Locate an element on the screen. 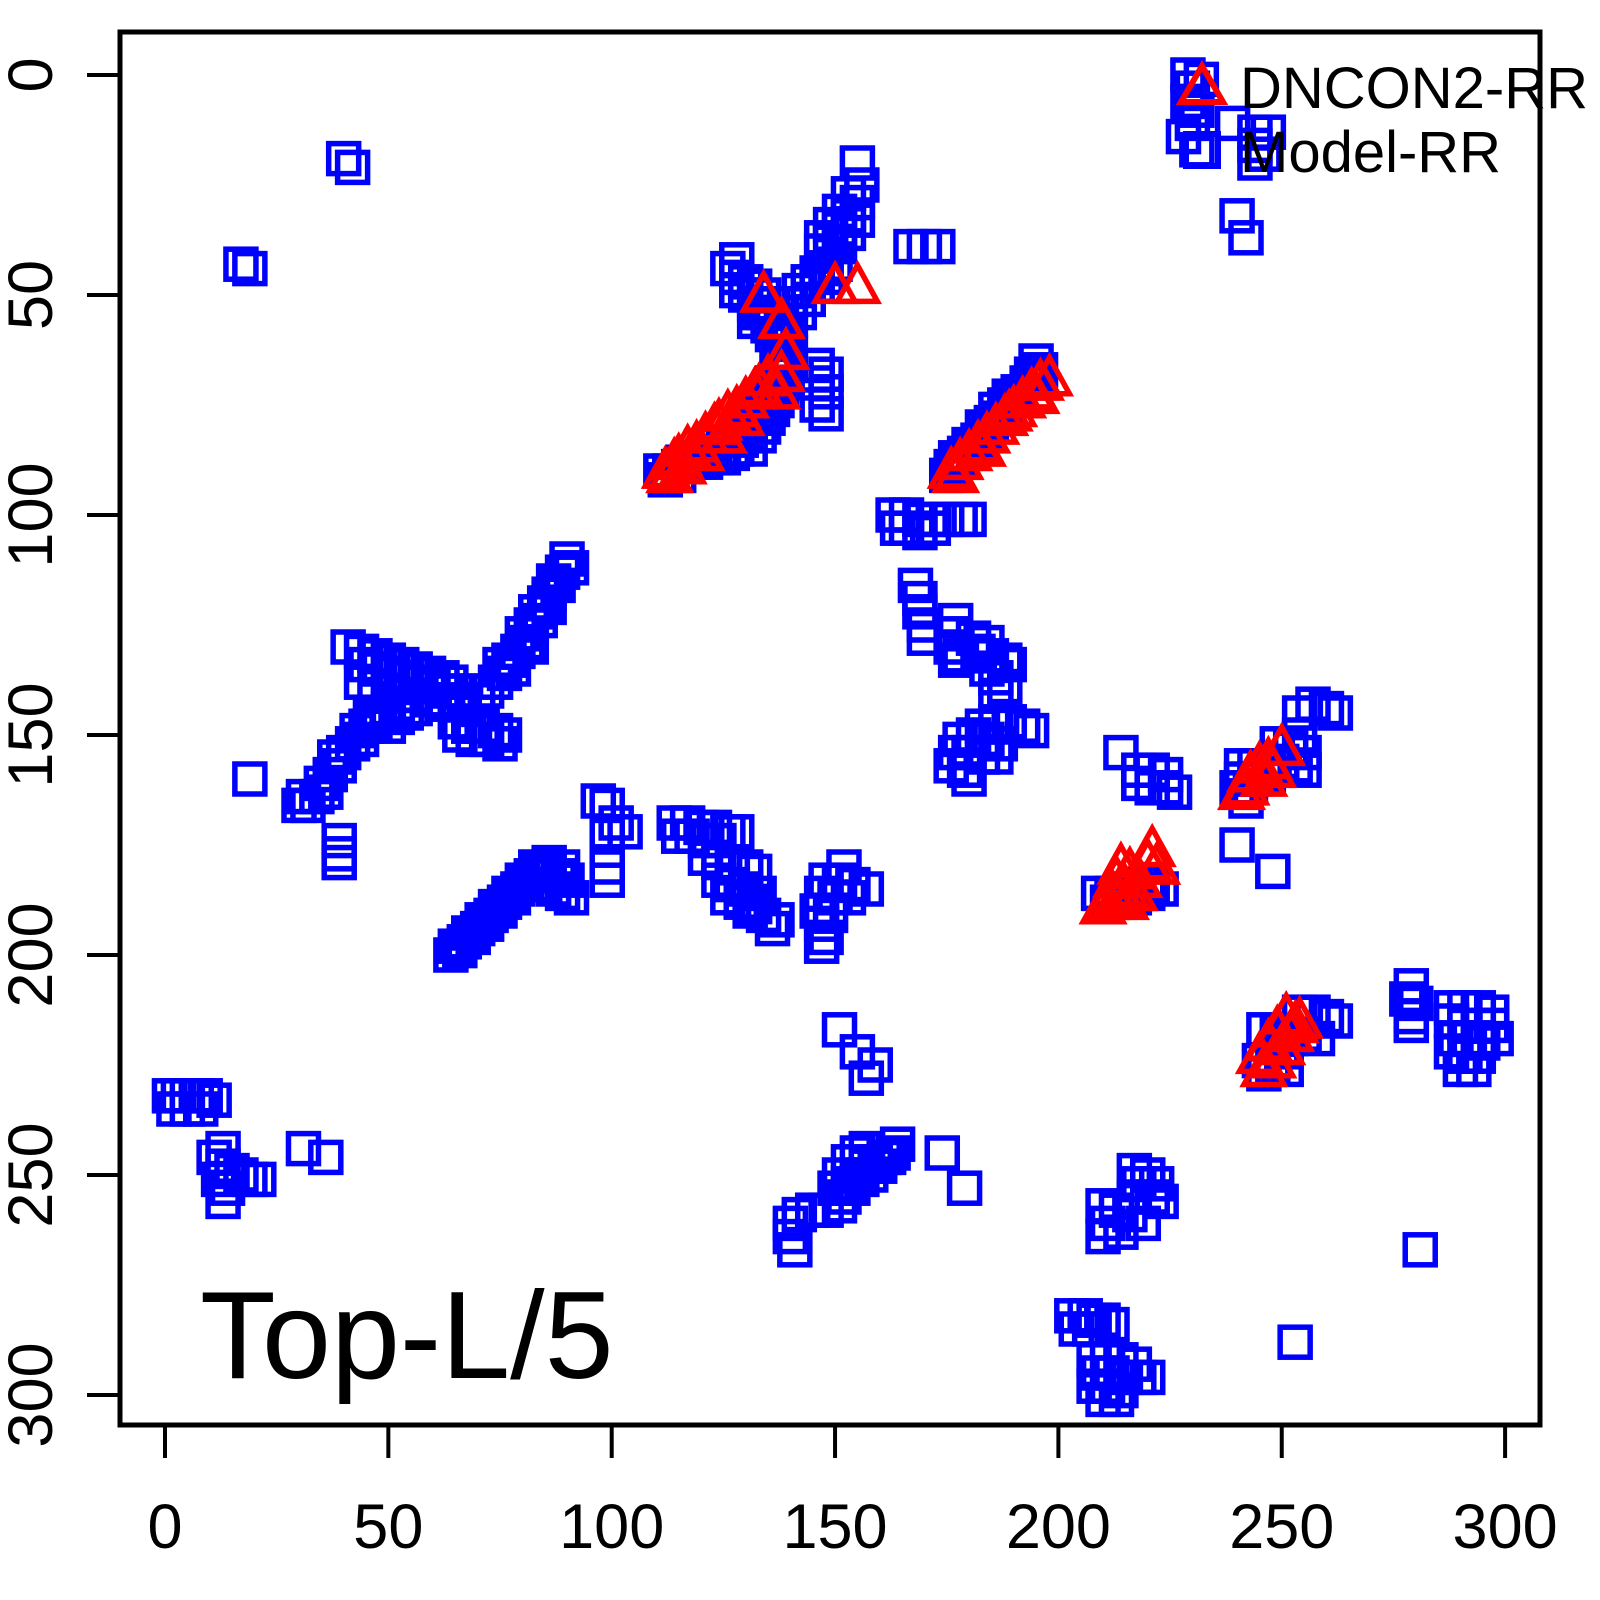 This screenshot has height=1600, width=1600. x-tick-label: 100 is located at coordinates (611, 1527).